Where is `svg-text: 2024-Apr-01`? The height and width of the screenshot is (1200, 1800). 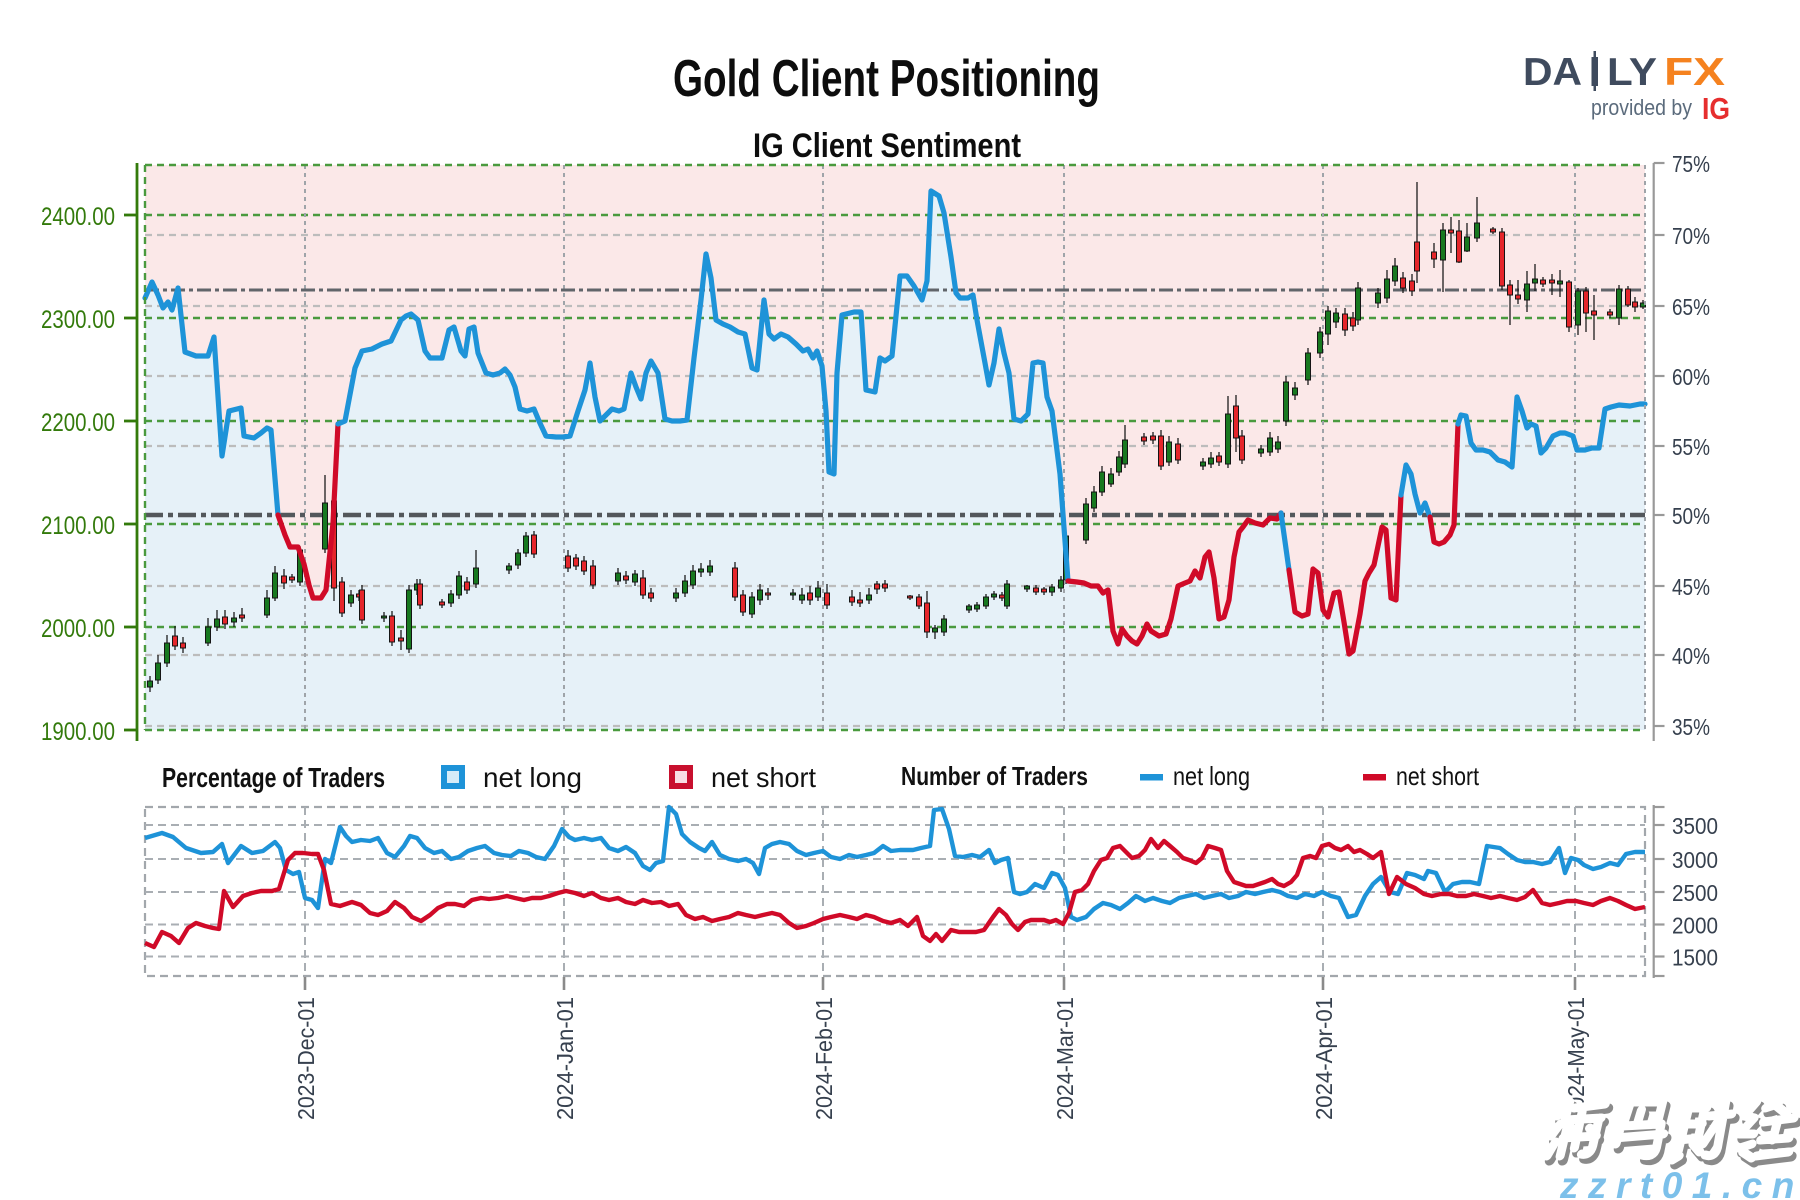
svg-text: 2024-Apr-01 is located at coordinates (1324, 1058).